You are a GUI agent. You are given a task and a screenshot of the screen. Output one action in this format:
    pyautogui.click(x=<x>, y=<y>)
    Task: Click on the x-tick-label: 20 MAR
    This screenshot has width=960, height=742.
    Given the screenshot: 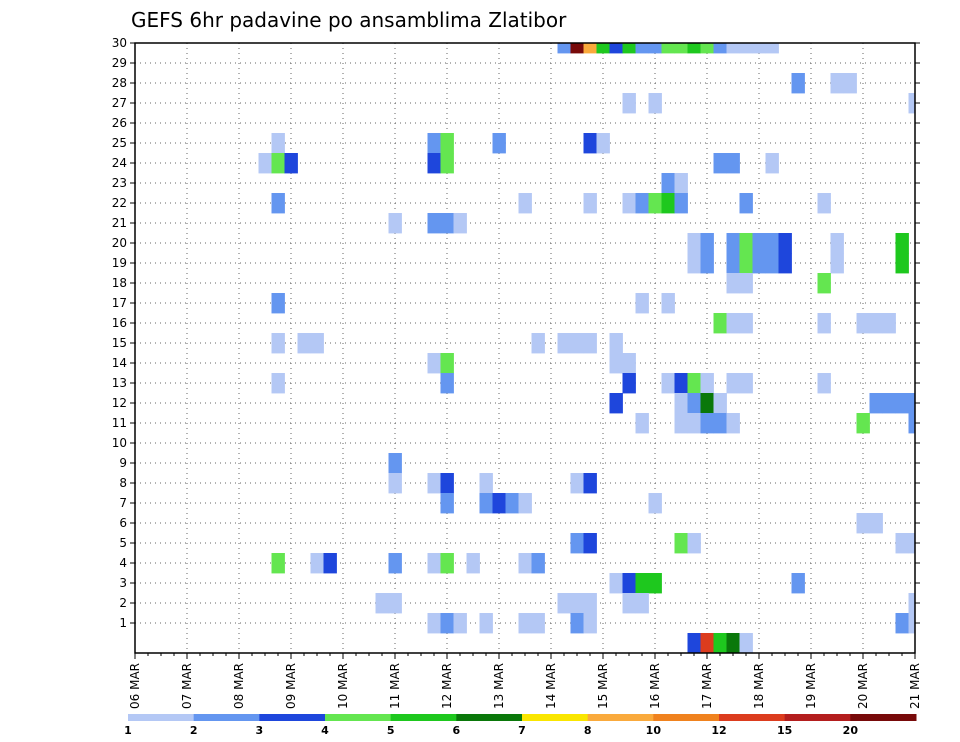 What is the action you would take?
    pyautogui.click(x=863, y=686)
    